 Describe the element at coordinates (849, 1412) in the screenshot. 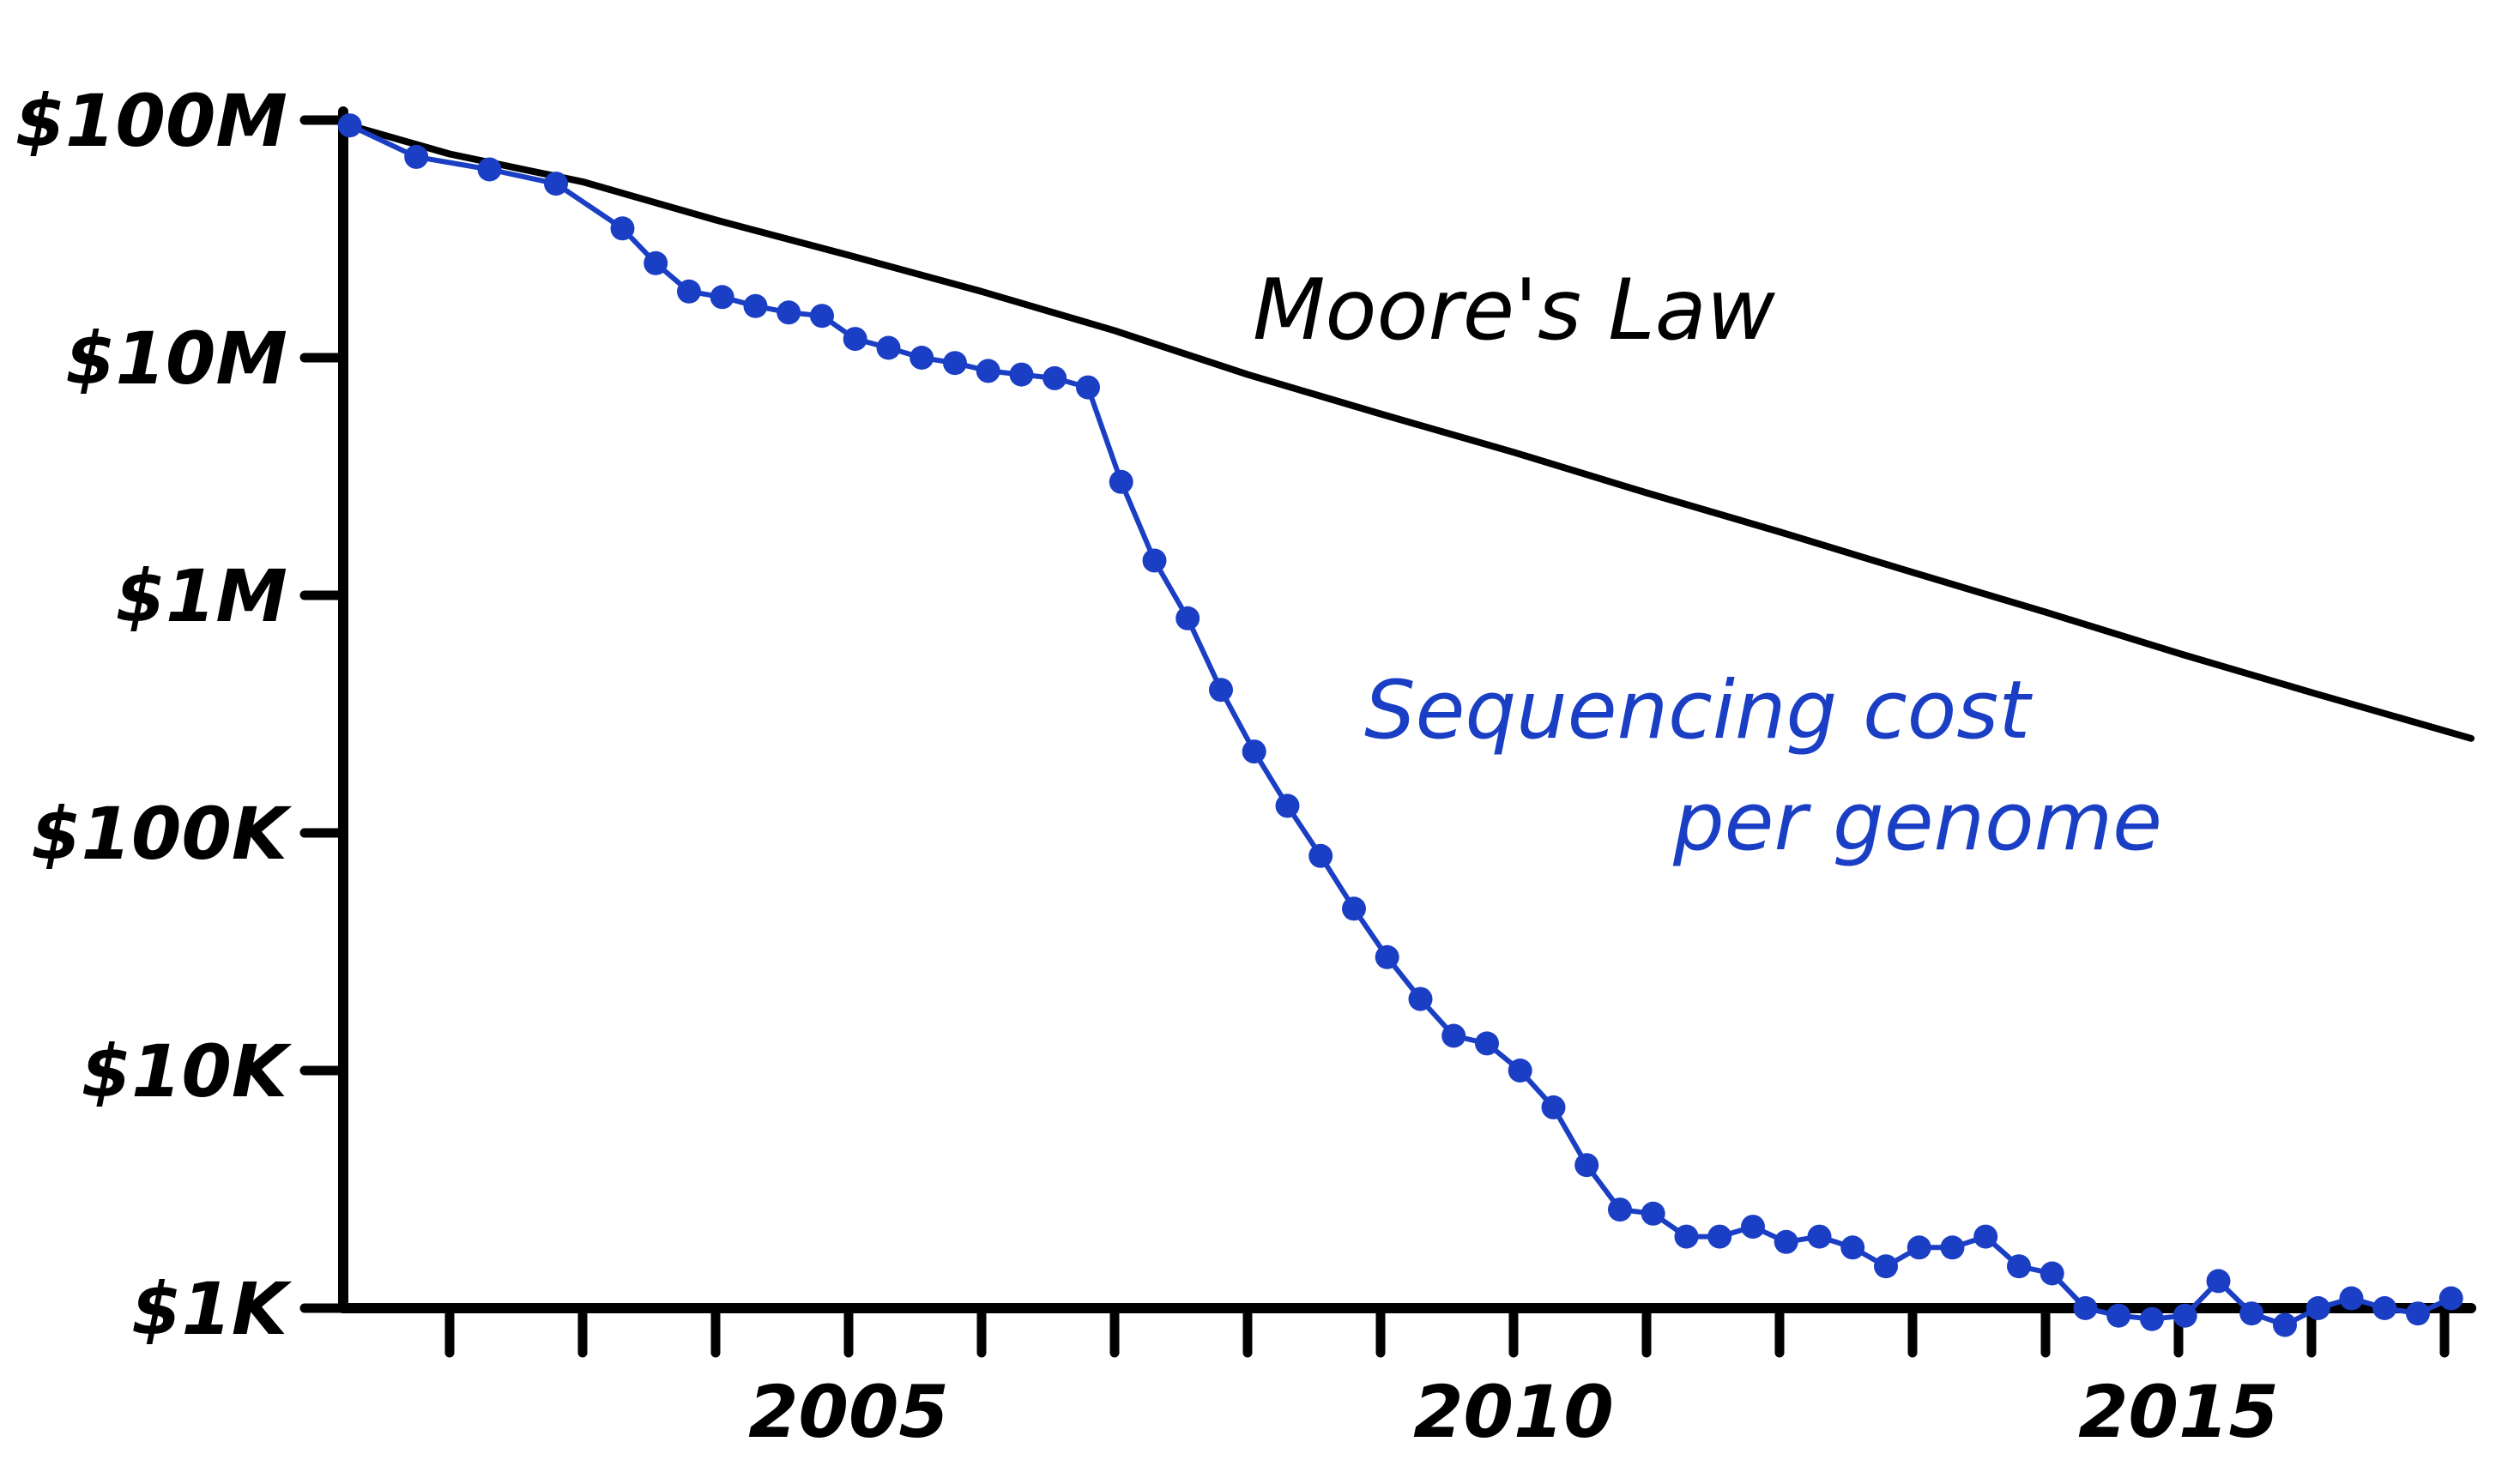

I see `x-tick-label: 2005` at that location.